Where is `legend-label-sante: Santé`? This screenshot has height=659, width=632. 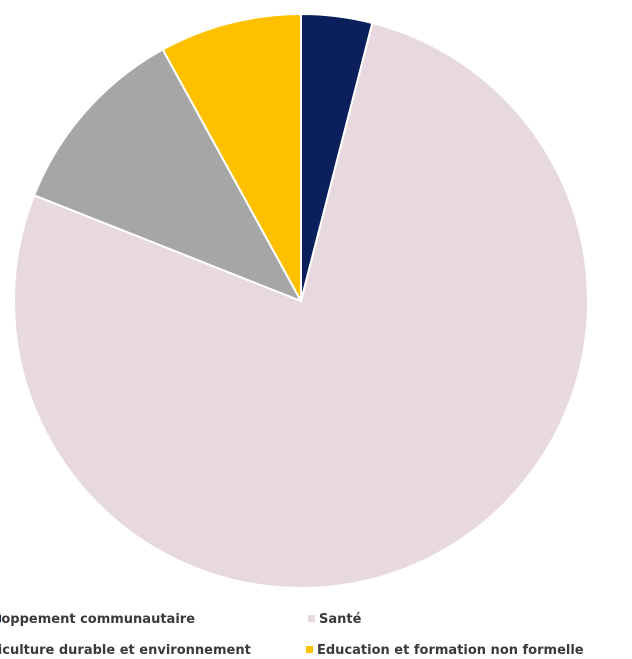 legend-label-sante: Santé is located at coordinates (340, 619).